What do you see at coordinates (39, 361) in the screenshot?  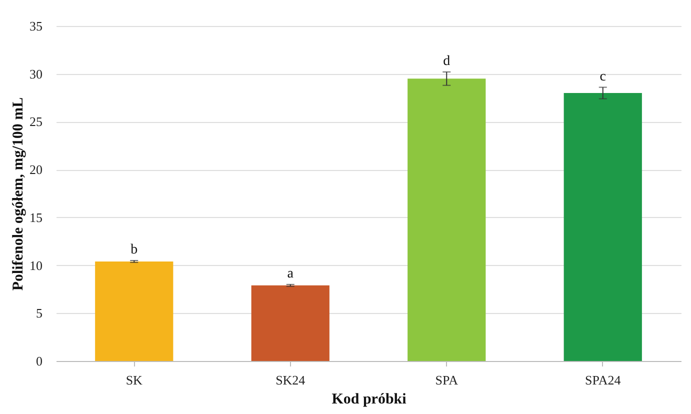 I see `y-tick-label: 0` at bounding box center [39, 361].